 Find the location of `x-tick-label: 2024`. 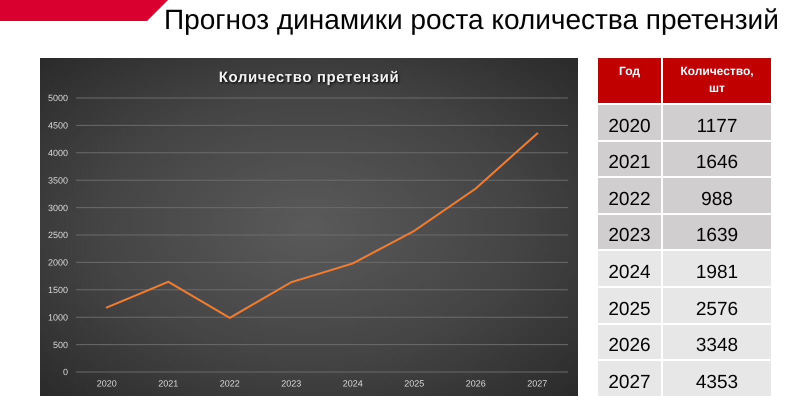

x-tick-label: 2024 is located at coordinates (352, 383).